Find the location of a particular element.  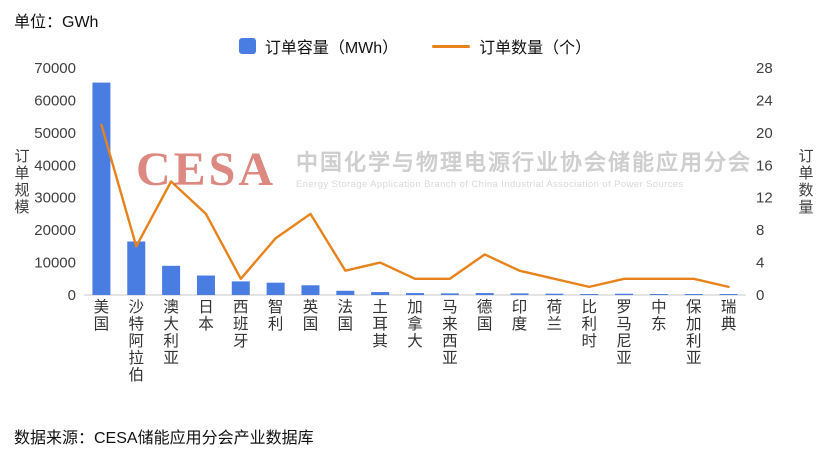

left-axis-tick-label: 60000 is located at coordinates (55, 100).